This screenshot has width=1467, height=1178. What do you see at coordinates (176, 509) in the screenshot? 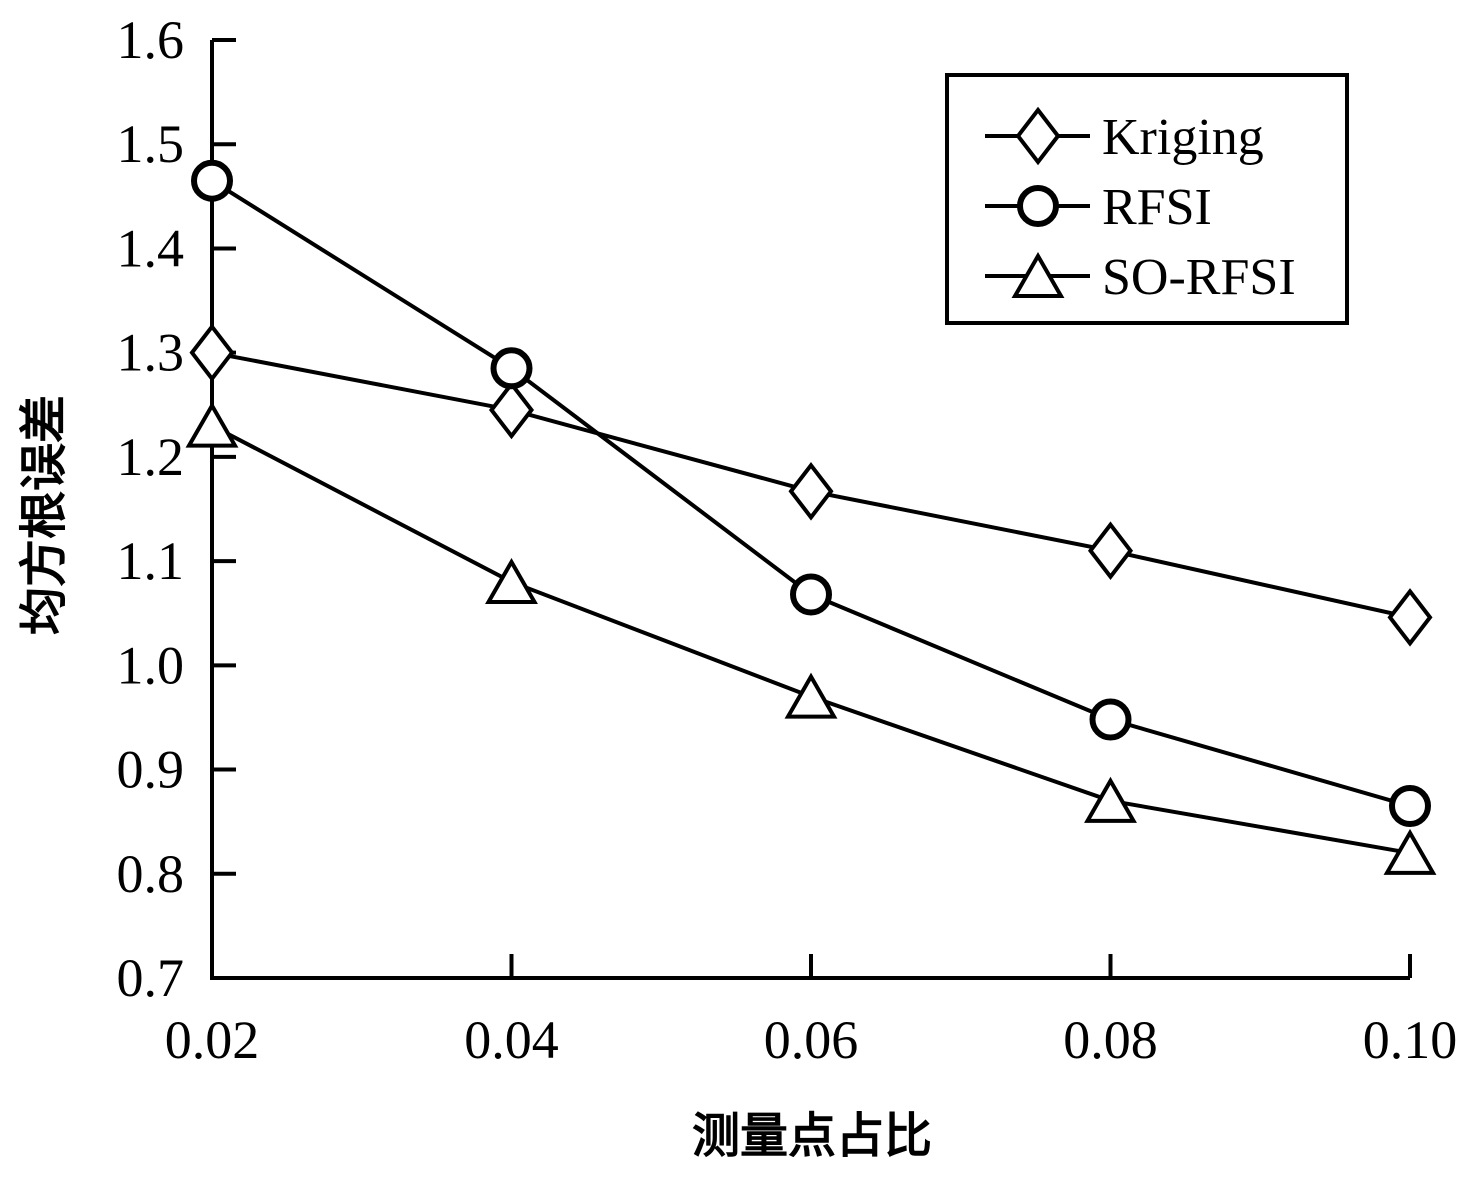
I see `y-axis: 0.7 0.8 0.9 1.0 1.1 1.2 1.3 1.4 1.5 1.6` at bounding box center [176, 509].